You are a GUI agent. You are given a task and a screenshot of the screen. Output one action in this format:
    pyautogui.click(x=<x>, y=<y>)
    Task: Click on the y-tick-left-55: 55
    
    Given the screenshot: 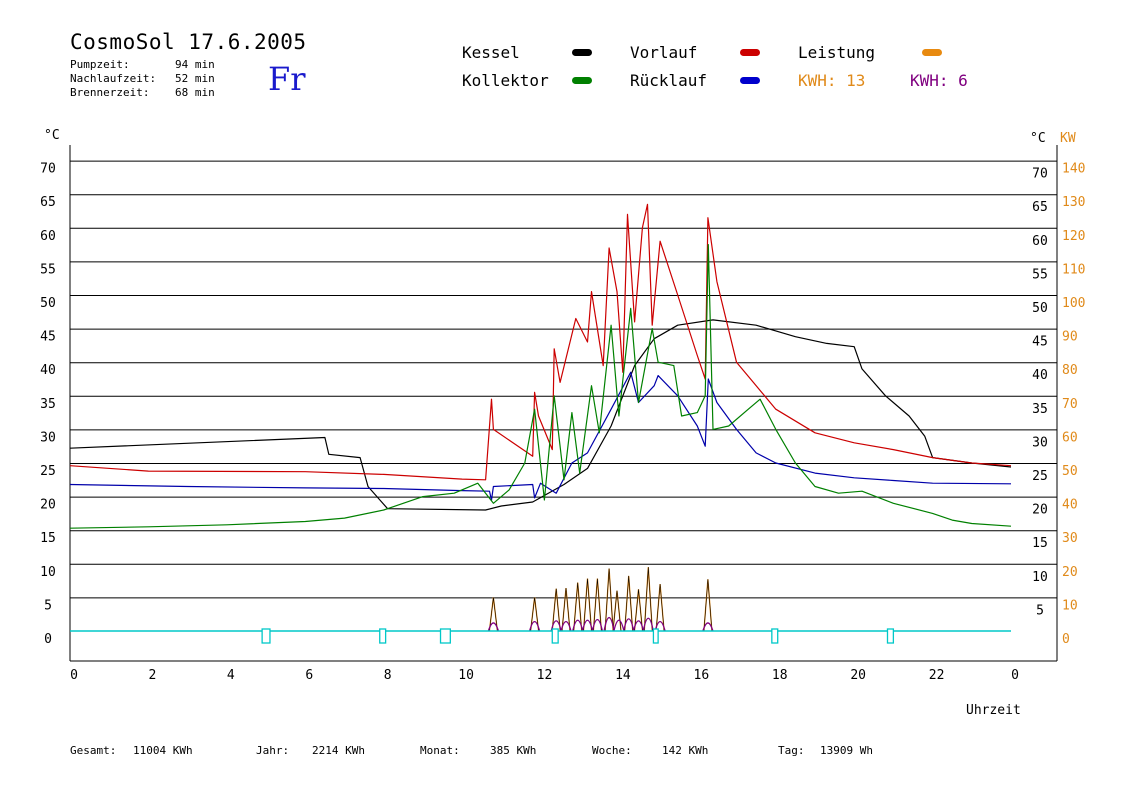 What is the action you would take?
    pyautogui.click(x=48, y=269)
    